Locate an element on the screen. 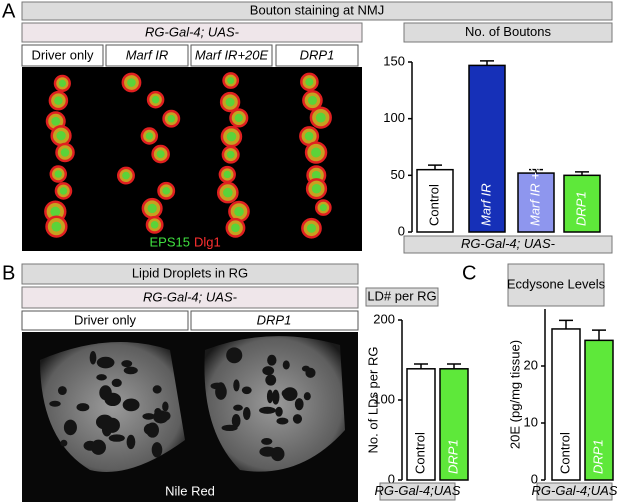 The height and width of the screenshot is (504, 617). panel-title: Lipid Droplets in RG is located at coordinates (190, 272).